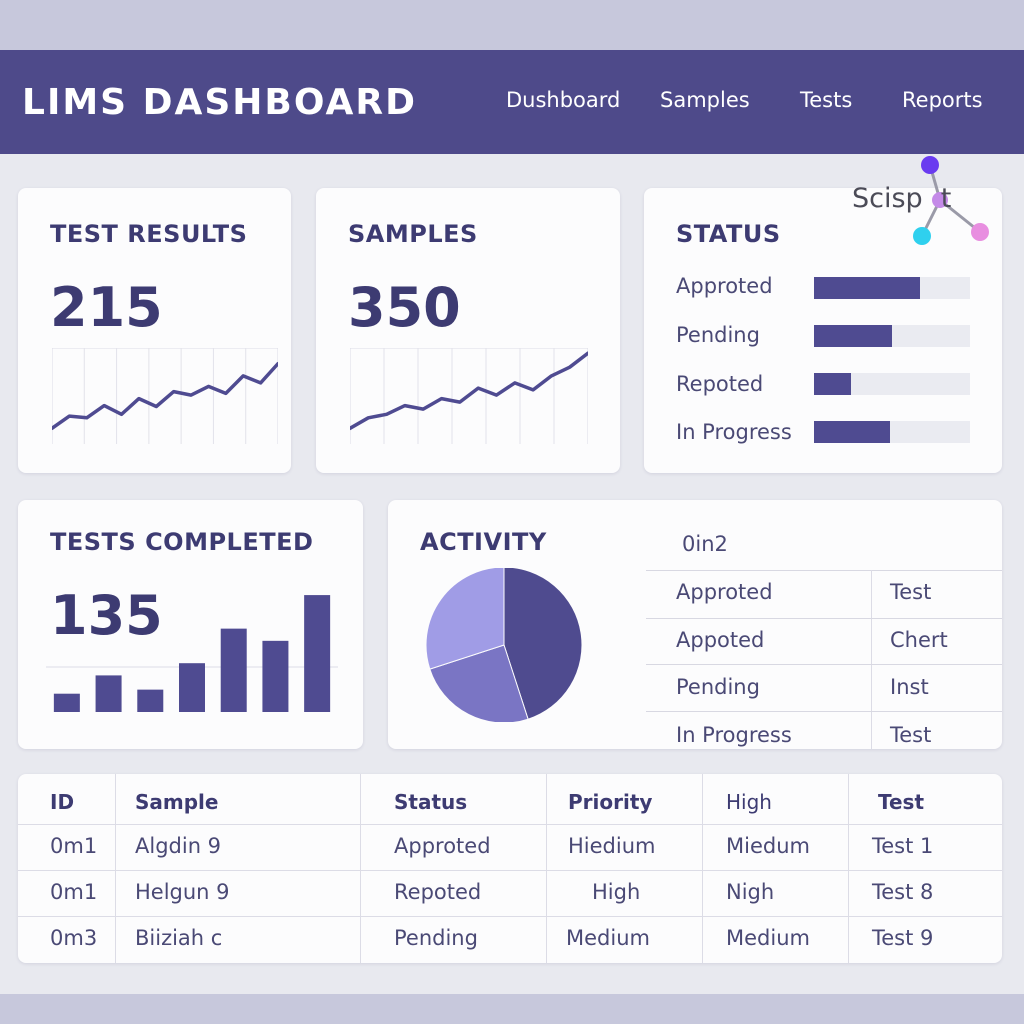  What do you see at coordinates (903, 892) in the screenshot?
I see `cell-test: Test 8` at bounding box center [903, 892].